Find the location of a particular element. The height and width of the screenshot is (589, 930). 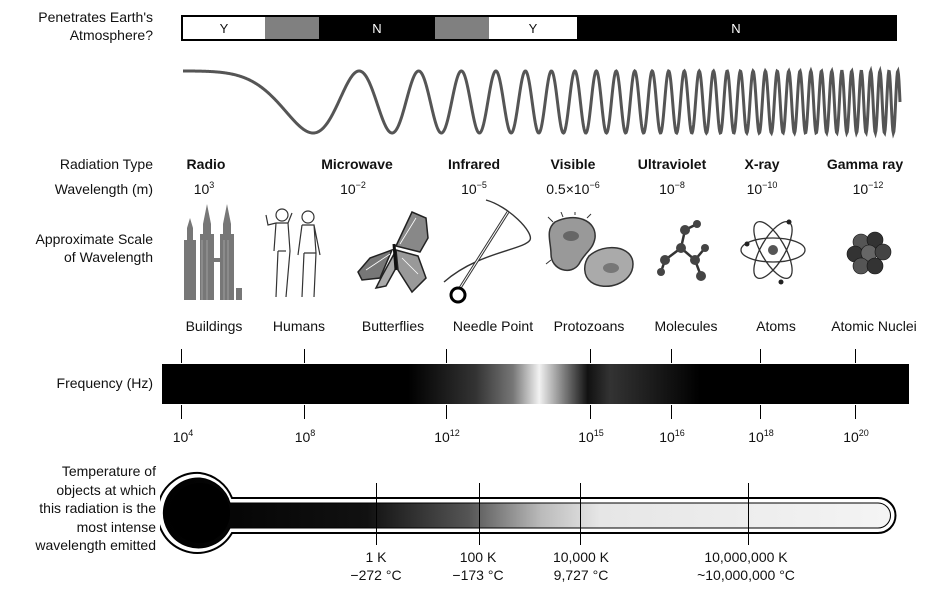

temp-label-100k: 100 K −173 °C is located at coordinates (478, 566).